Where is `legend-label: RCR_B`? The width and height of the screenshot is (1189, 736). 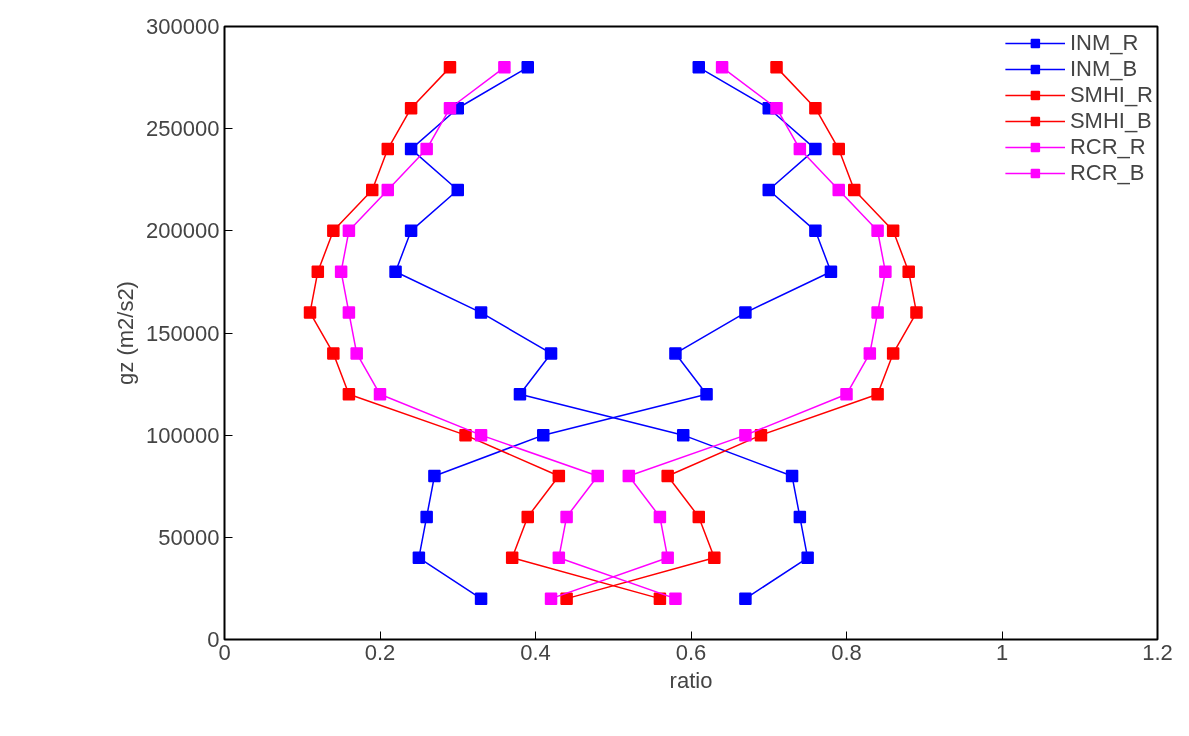 legend-label: RCR_B is located at coordinates (1107, 173).